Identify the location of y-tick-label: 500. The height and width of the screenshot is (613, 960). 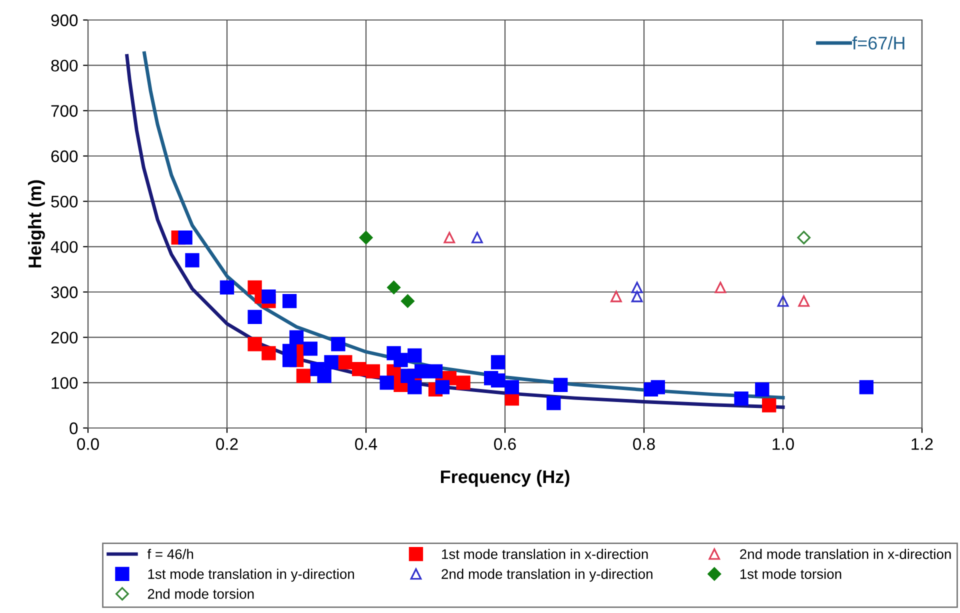
(64, 202).